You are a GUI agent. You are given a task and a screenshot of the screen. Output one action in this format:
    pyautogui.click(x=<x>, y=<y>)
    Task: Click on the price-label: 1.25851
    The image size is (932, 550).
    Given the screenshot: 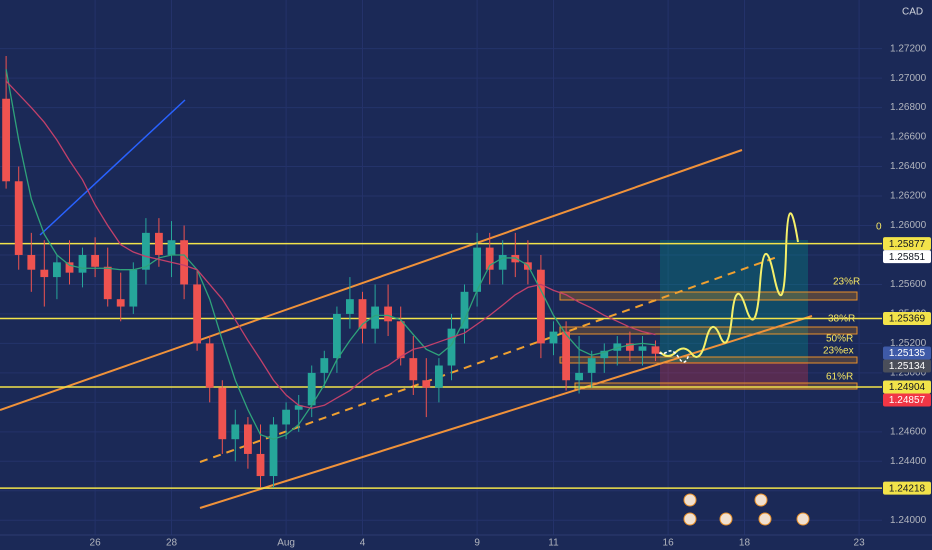 What is the action you would take?
    pyautogui.click(x=907, y=257)
    